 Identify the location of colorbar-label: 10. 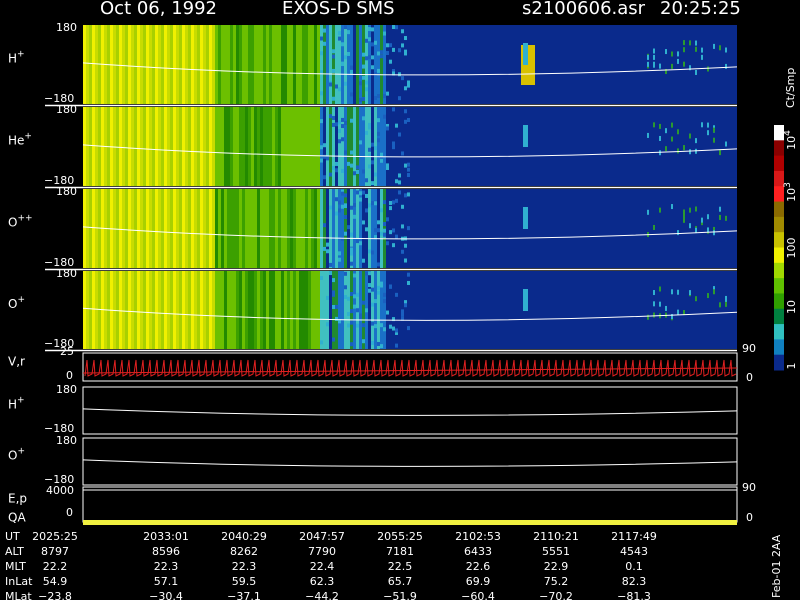
(791, 307).